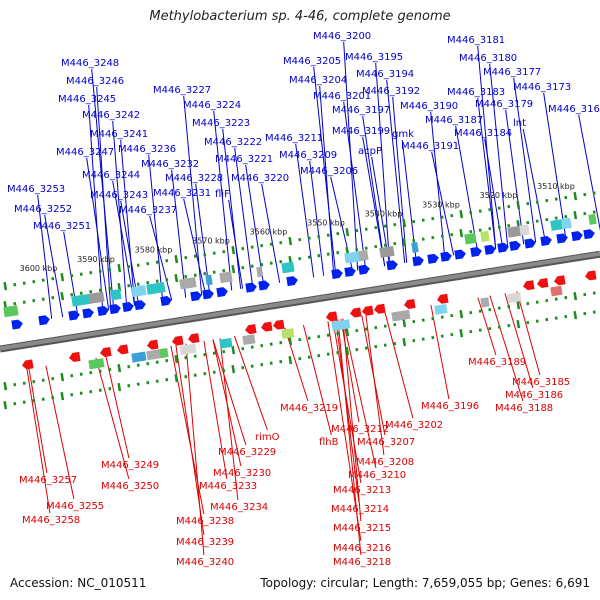  Describe the element at coordinates (385, 462) in the screenshot. I see `reverse-gene-label: M446_3208` at that location.